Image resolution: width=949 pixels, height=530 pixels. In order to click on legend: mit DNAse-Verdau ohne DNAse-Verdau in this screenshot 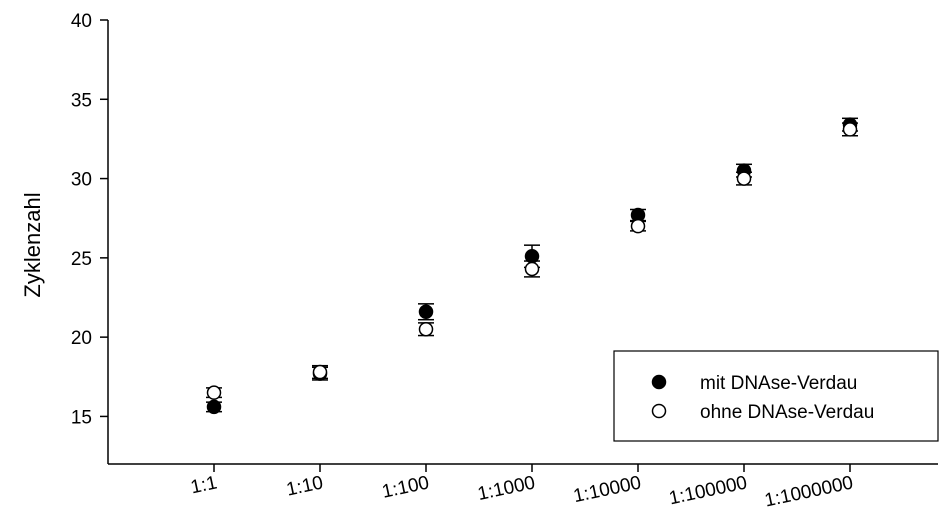, I will do `click(776, 396)`.